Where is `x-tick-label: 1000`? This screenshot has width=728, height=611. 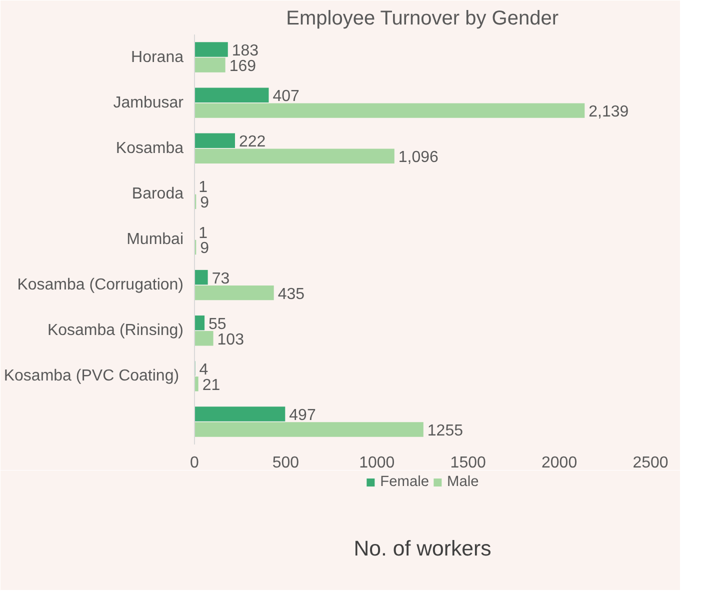 x-tick-label: 1000 is located at coordinates (377, 463).